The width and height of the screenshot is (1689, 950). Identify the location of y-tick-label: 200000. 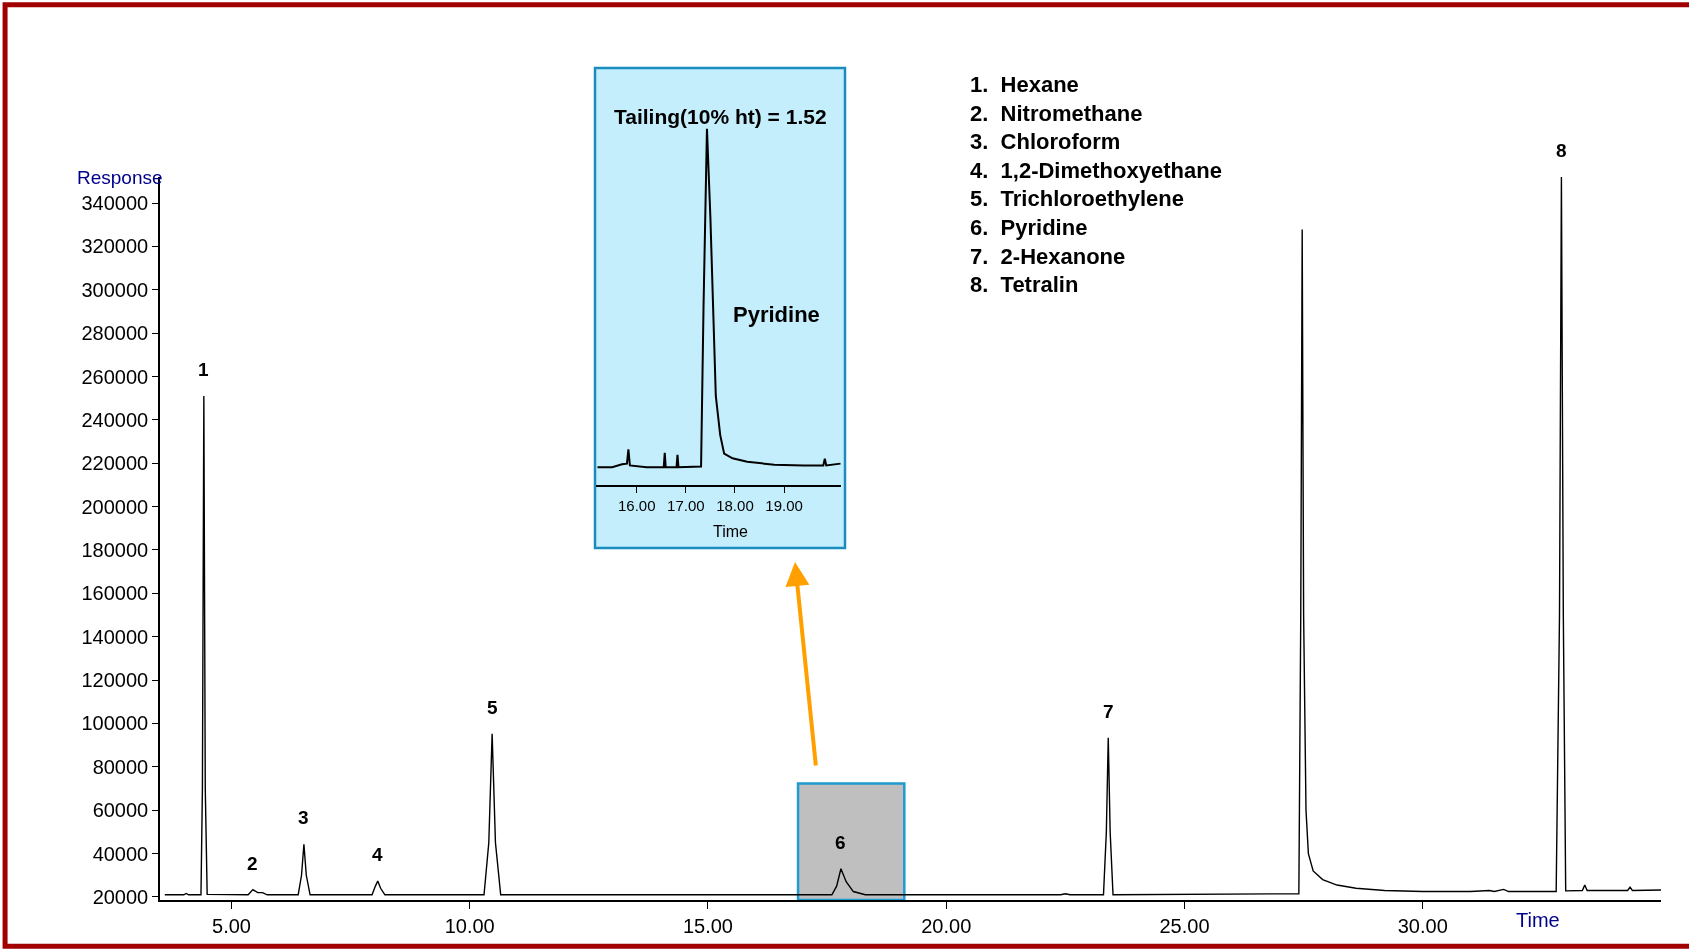
(115, 506).